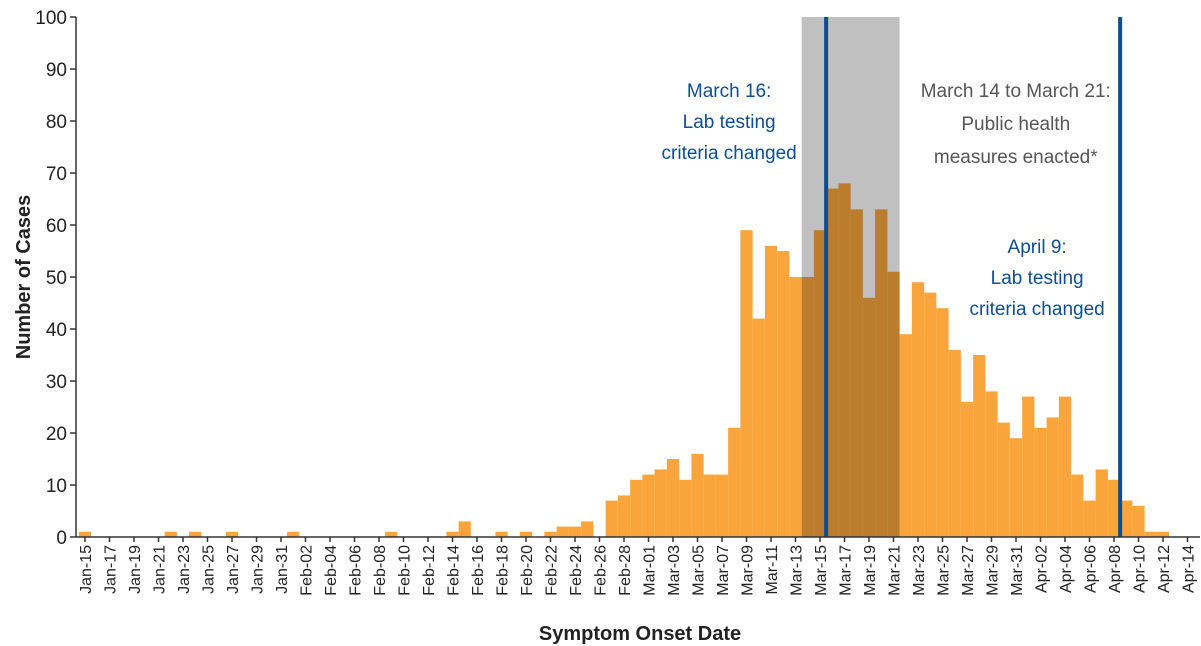 The image size is (1201, 646). Describe the element at coordinates (821, 570) in the screenshot. I see `x-tick-label: Mar-15` at that location.